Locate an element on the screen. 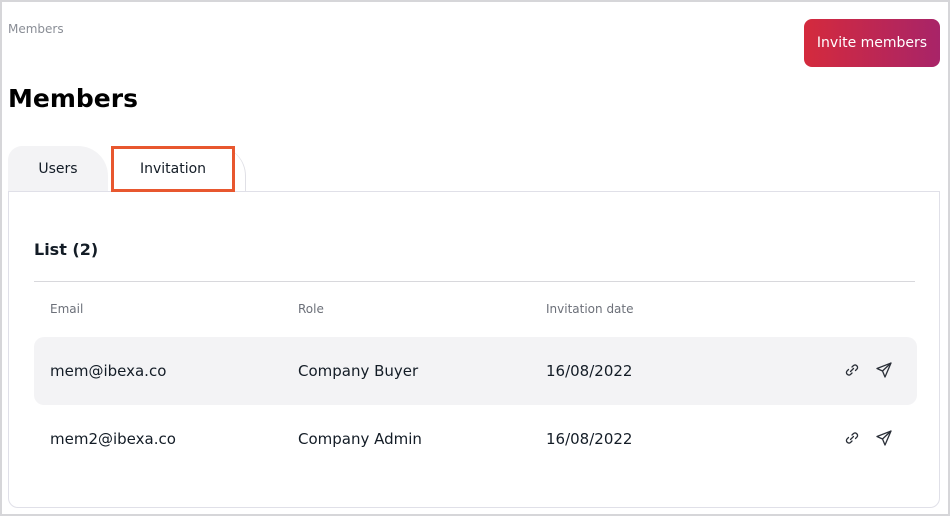 This screenshot has width=950, height=516. divider is located at coordinates (474, 281).